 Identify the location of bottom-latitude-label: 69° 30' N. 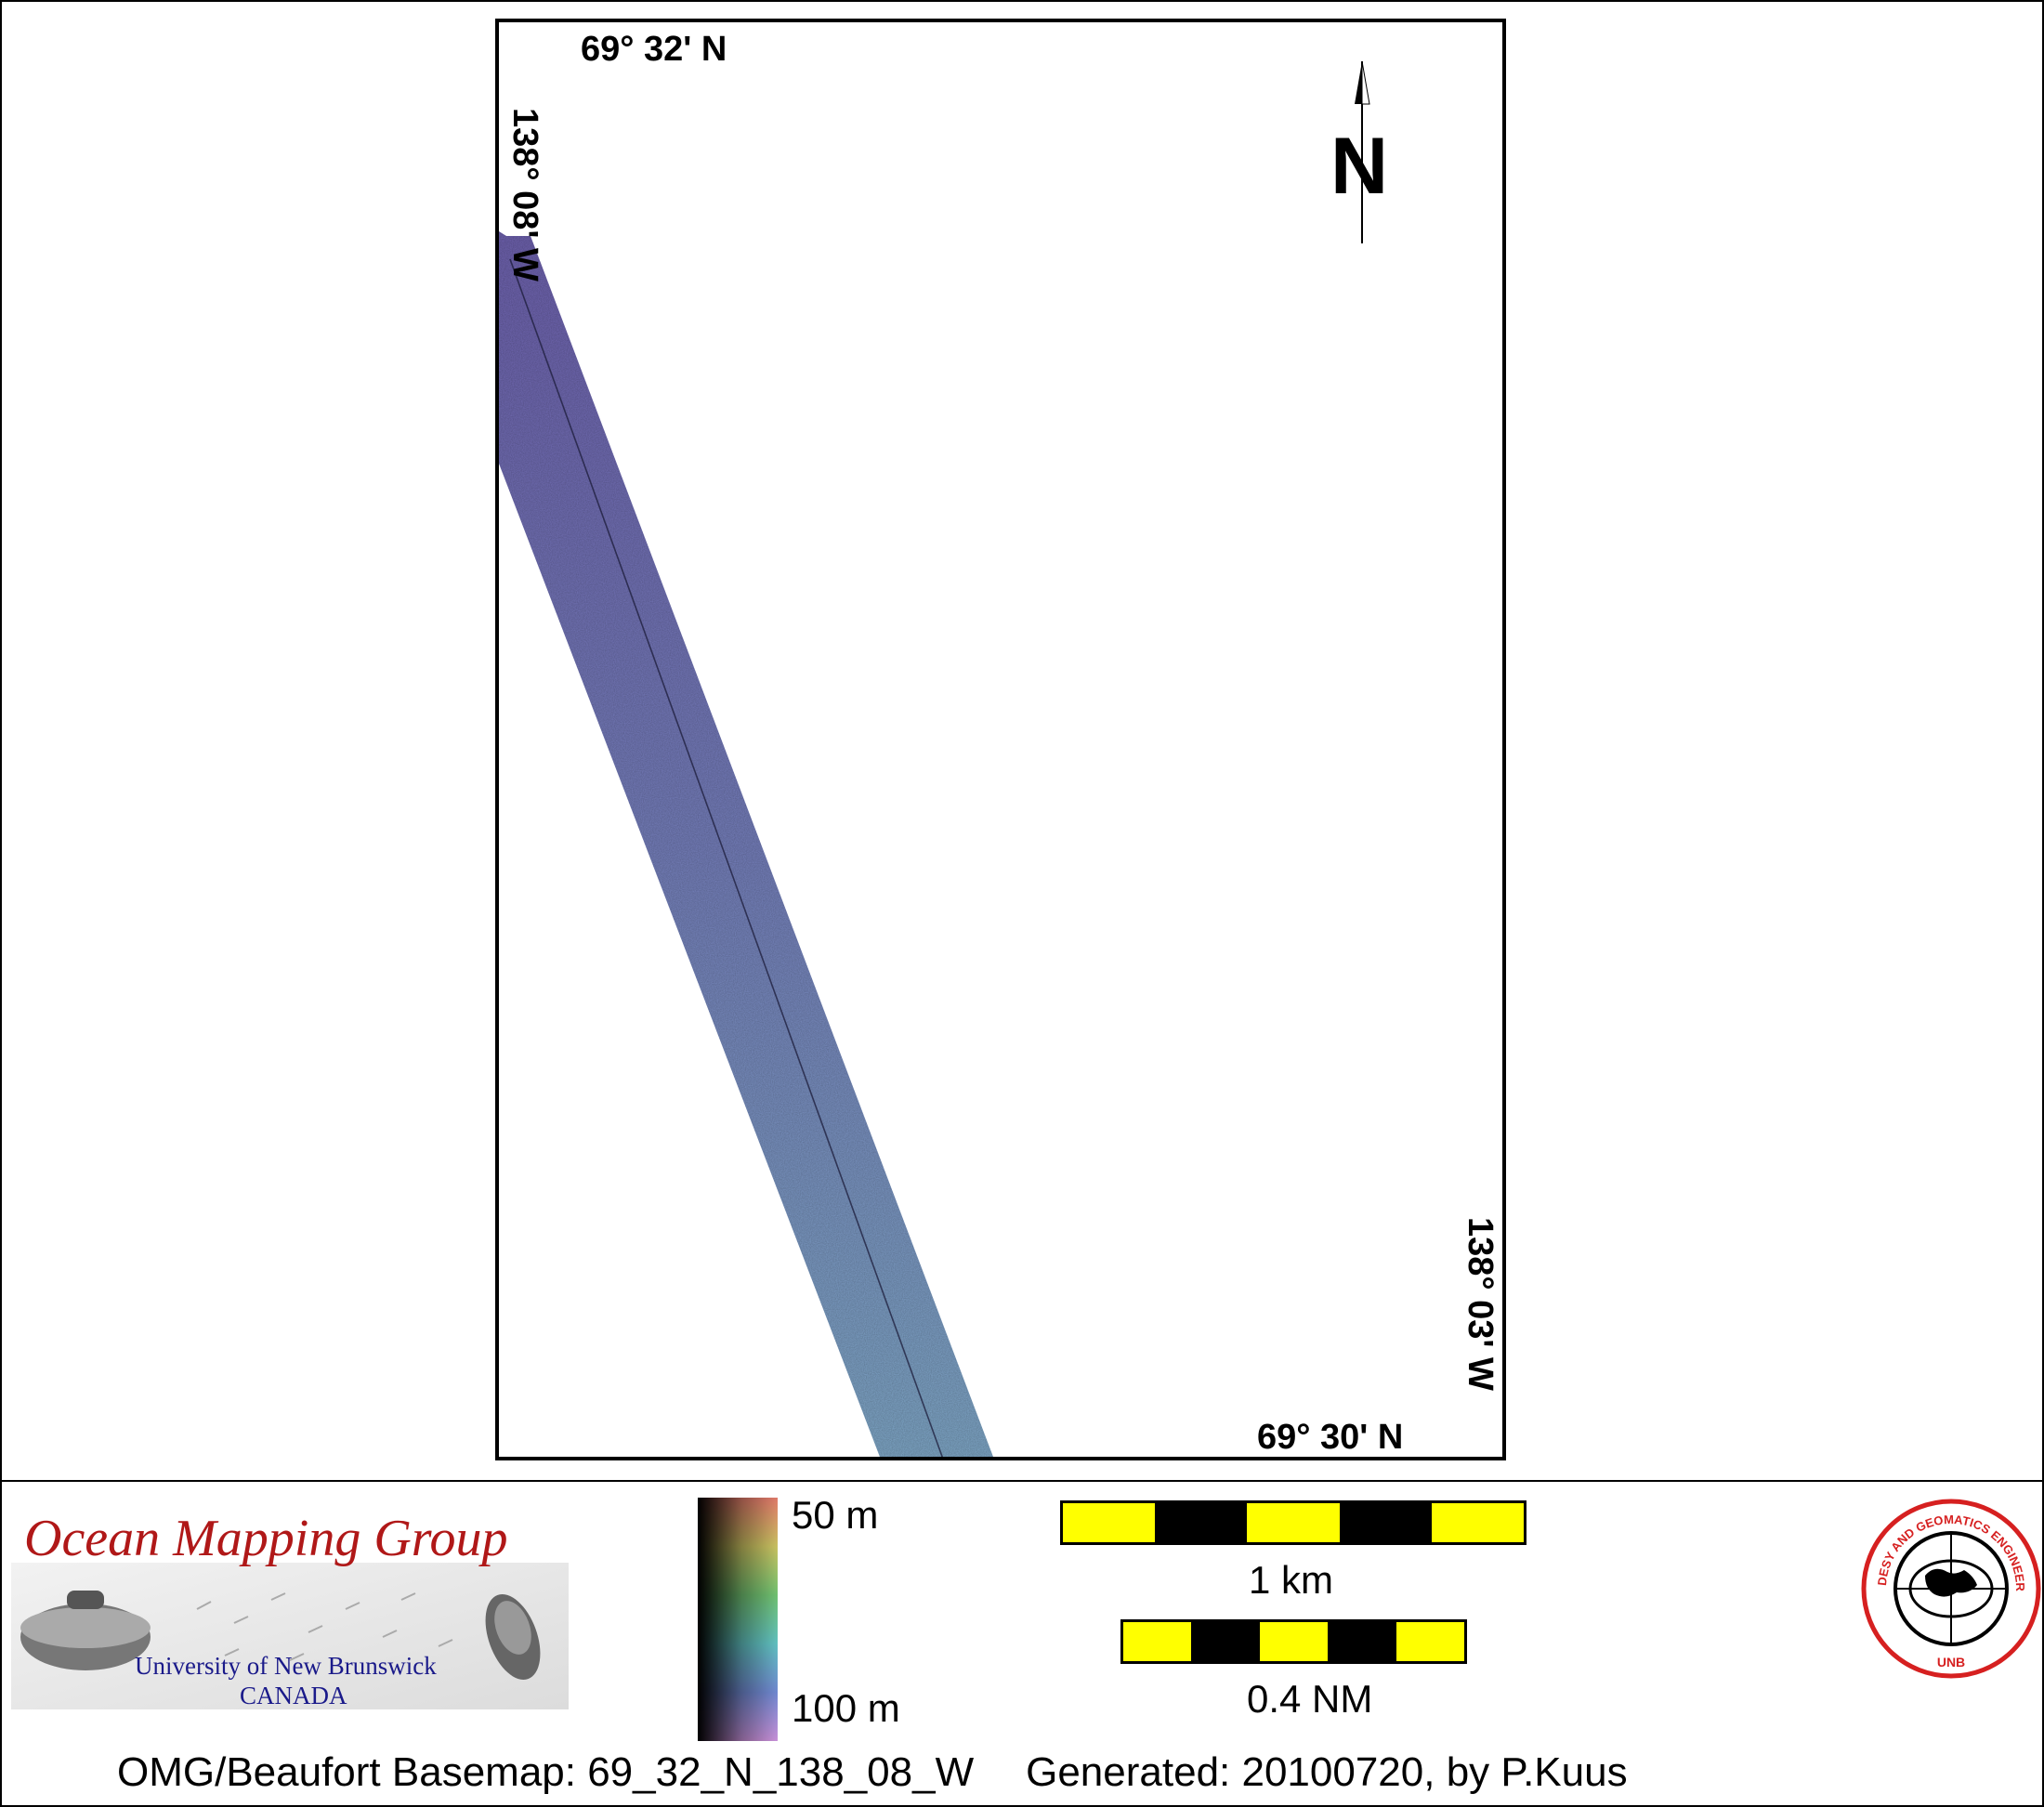
(1330, 1437).